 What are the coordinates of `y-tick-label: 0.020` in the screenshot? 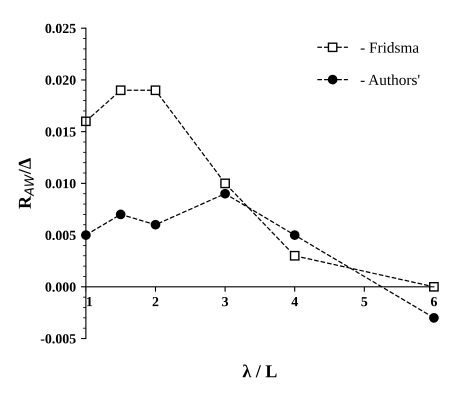 It's located at (60, 80).